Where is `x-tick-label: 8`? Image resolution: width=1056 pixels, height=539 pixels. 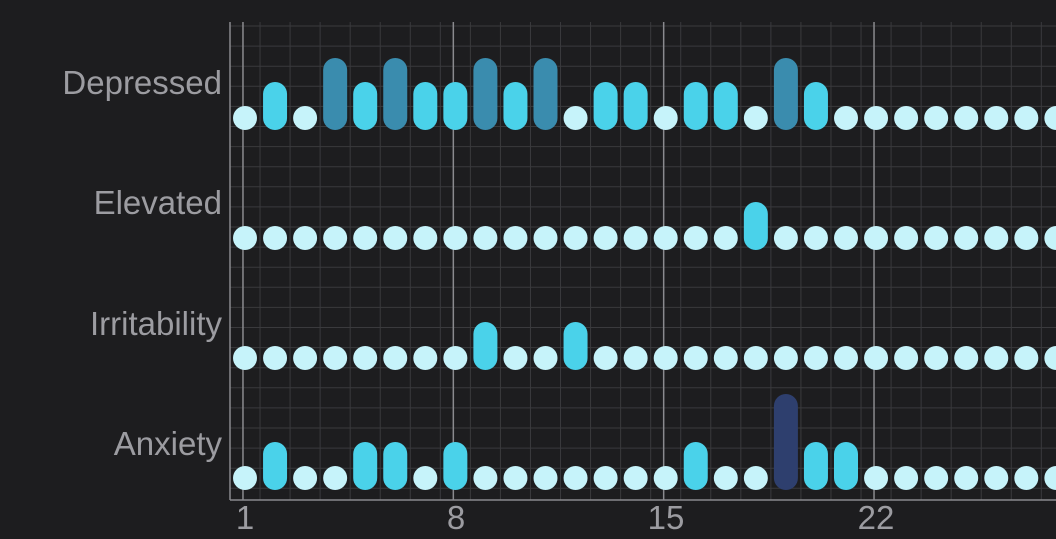
x-tick-label: 8 is located at coordinates (456, 517).